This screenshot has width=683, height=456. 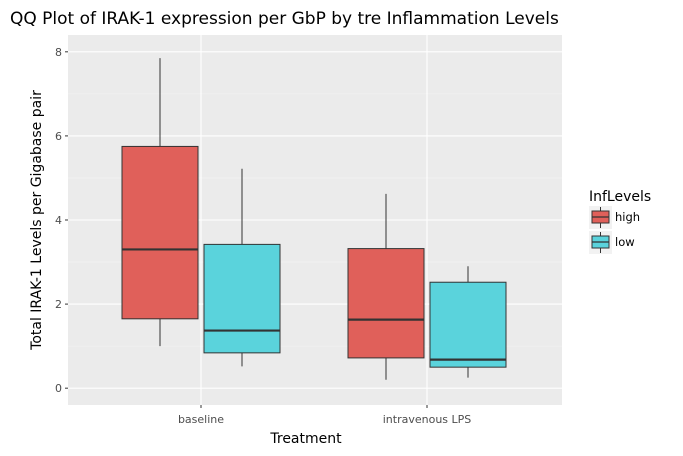 I want to click on box-high-baseline, so click(x=160, y=202).